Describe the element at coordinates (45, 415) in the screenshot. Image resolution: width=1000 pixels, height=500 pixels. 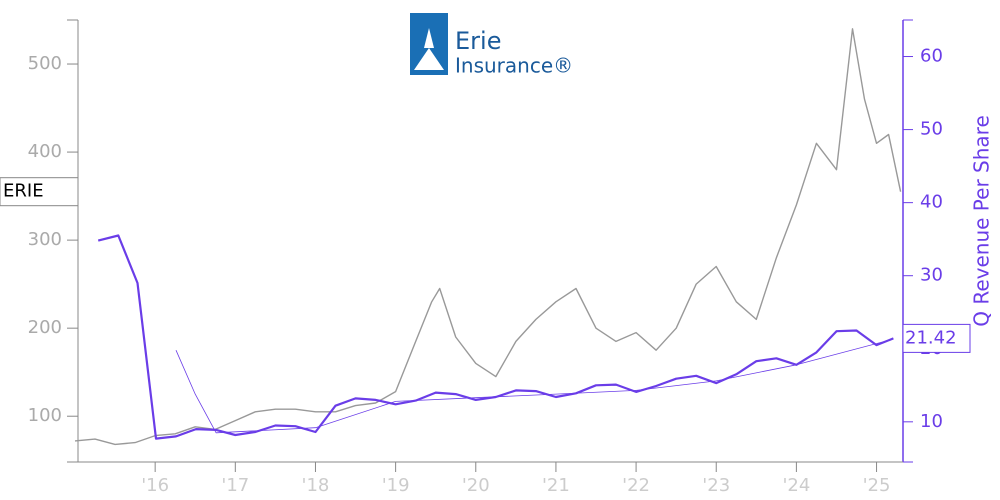
I see `y-tick-label: 100` at that location.